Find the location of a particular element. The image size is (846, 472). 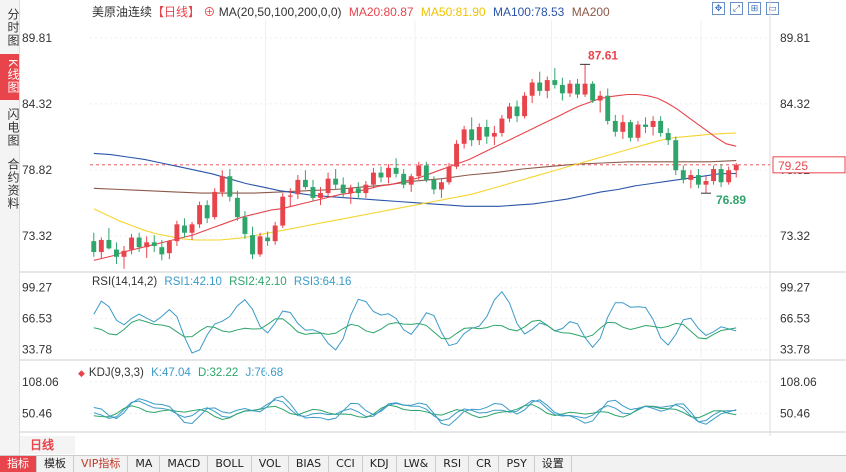

rsi-tick-label-left: 66.53 is located at coordinates (37, 319).